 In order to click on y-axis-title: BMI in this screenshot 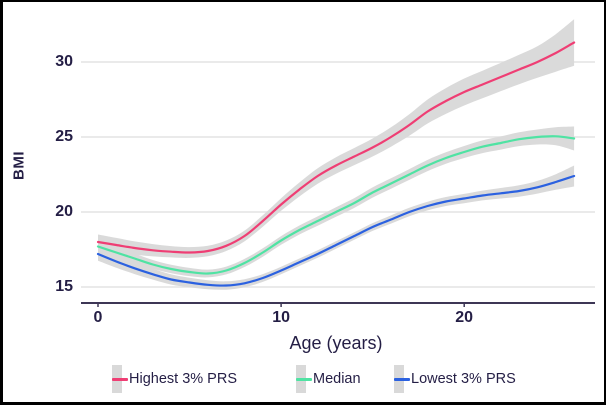, I will do `click(19, 165)`.